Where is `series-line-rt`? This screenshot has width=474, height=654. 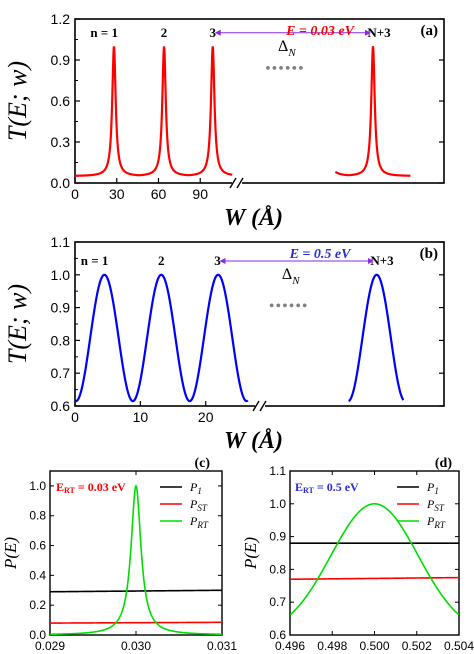 series-line-rt is located at coordinates (136, 559).